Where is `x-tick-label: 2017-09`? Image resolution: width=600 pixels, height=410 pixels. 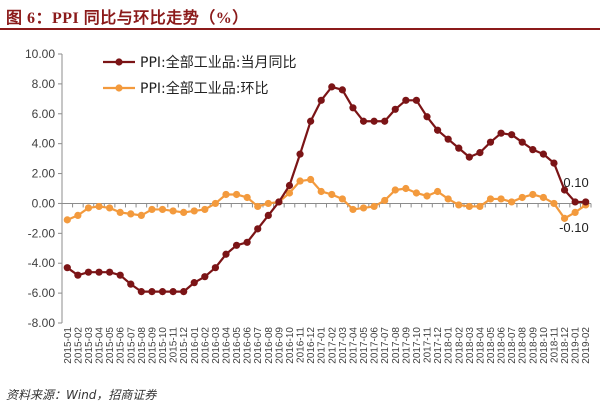
x-tick-label: 2017-09 is located at coordinates (406, 345).